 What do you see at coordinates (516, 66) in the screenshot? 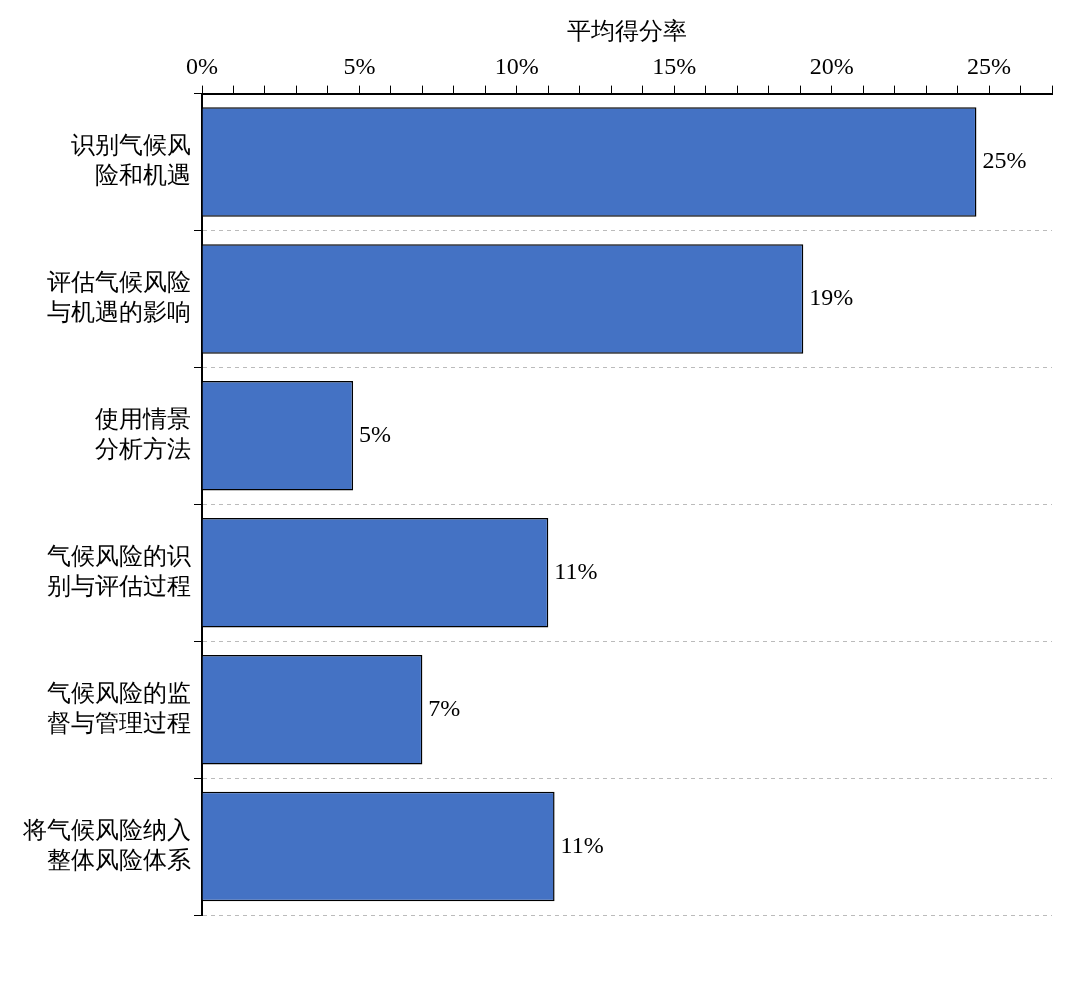
I see `x-tick-label: 10%` at bounding box center [516, 66].